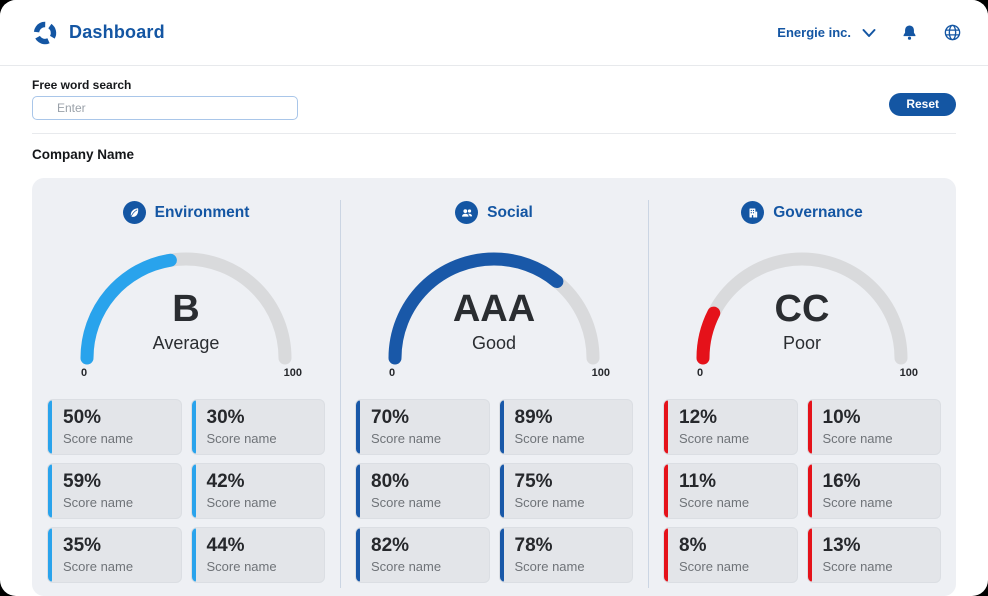 The image size is (988, 596). Describe the element at coordinates (841, 545) in the screenshot. I see `score-value: 13%` at that location.